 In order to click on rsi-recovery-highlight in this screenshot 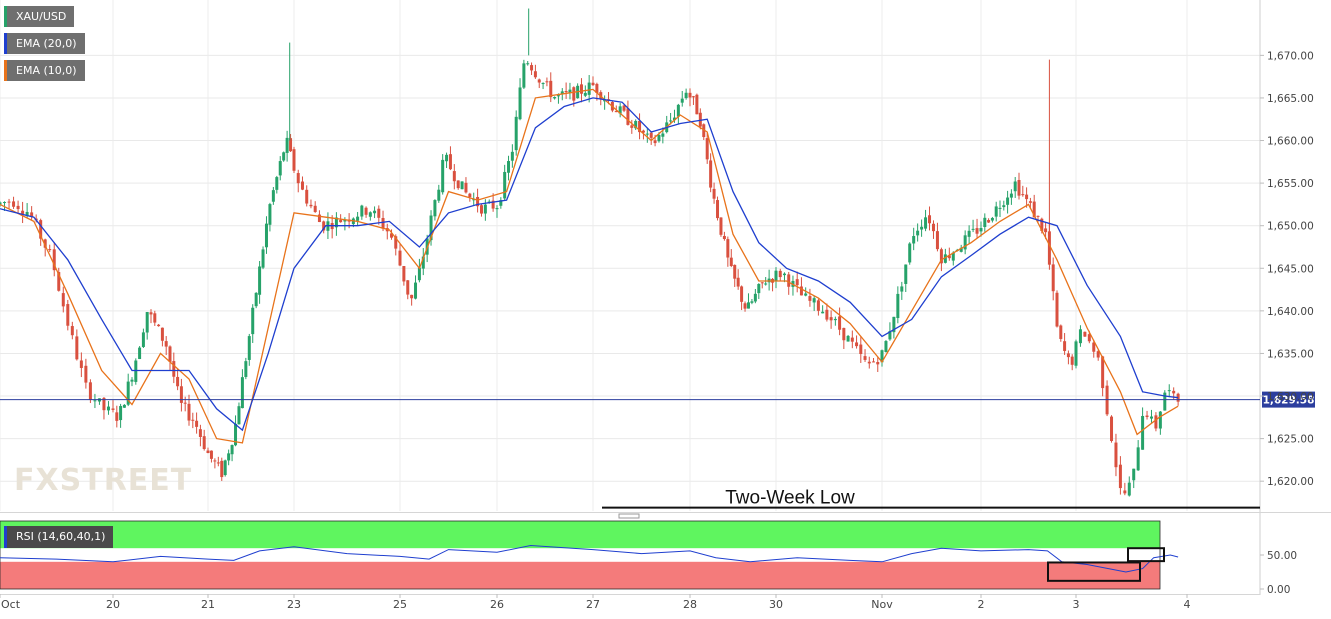, I will do `click(1146, 555)`.